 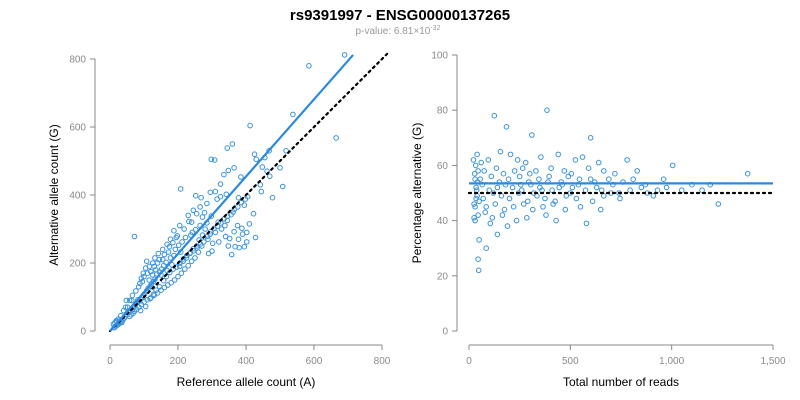 I want to click on y-tick-label: 800, so click(x=77, y=60).